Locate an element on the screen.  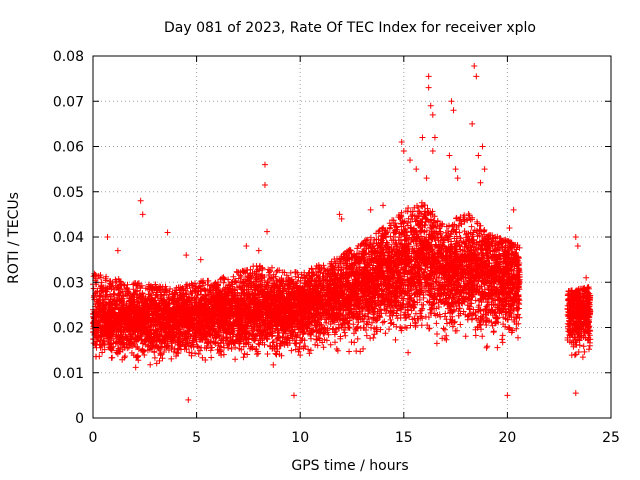
x-tick-label: 20 is located at coordinates (507, 438).